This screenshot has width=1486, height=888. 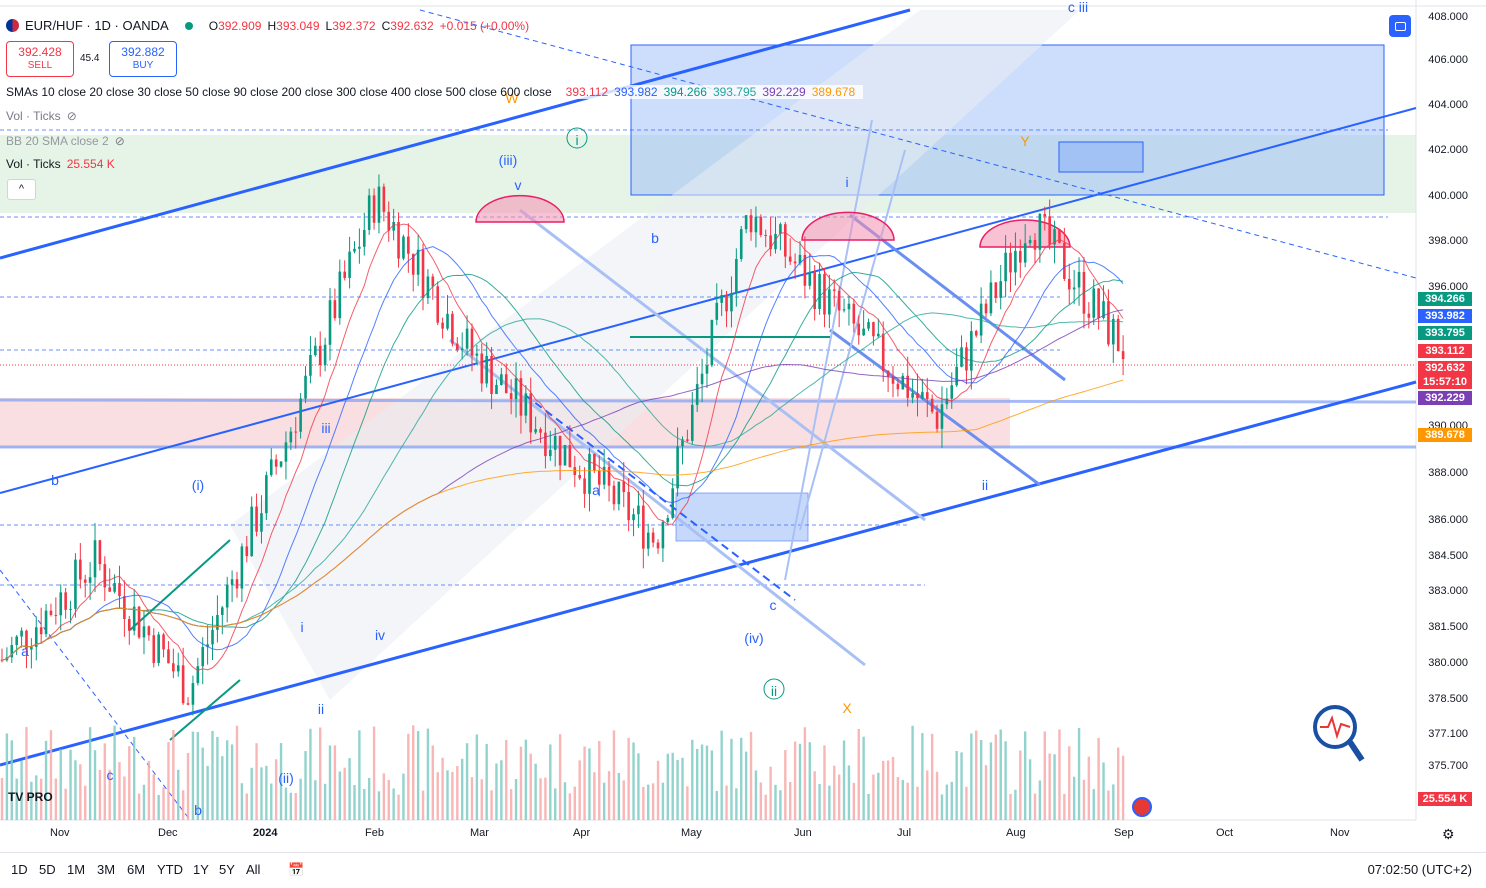 I want to click on buy-label: BUY, so click(x=143, y=65).